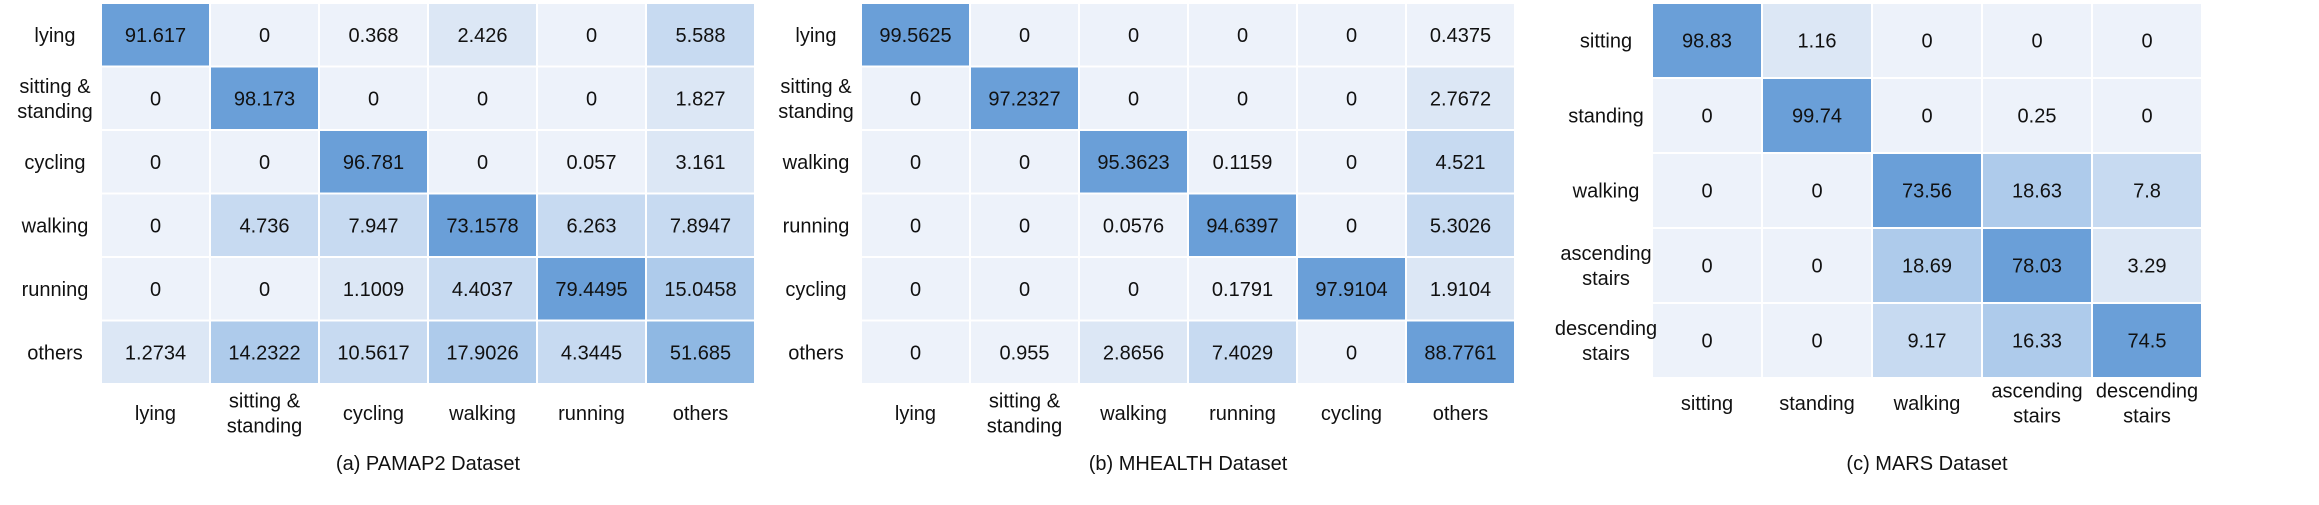 The height and width of the screenshot is (505, 2319). Describe the element at coordinates (1707, 404) in the screenshot. I see `column-label: sitting` at that location.